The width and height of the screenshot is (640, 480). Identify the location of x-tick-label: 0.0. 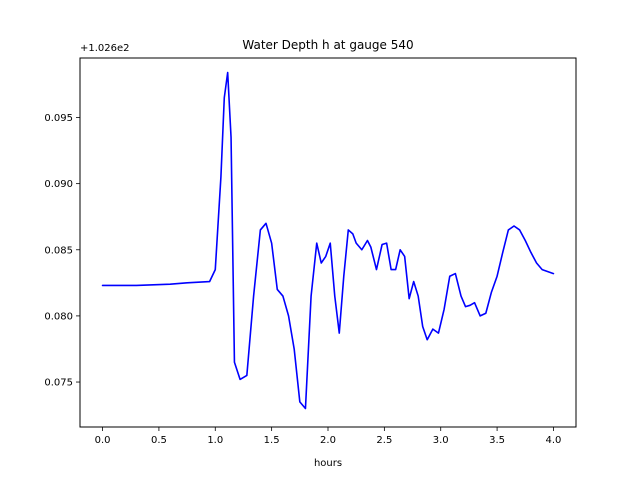
(103, 440).